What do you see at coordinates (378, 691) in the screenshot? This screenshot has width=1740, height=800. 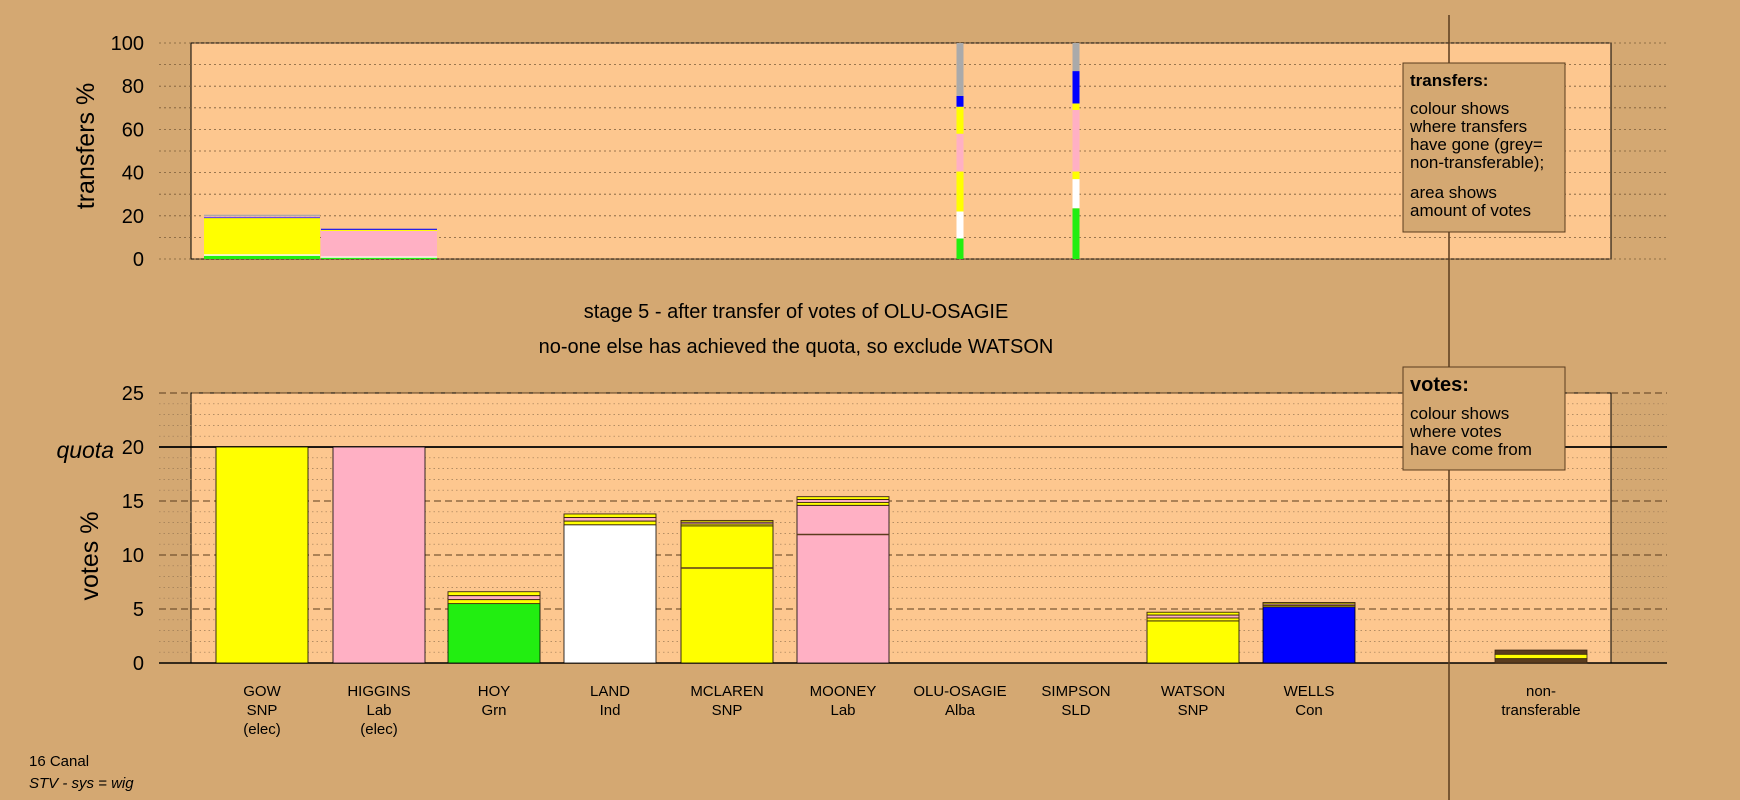 I see `candidate-name: HIGGINS` at bounding box center [378, 691].